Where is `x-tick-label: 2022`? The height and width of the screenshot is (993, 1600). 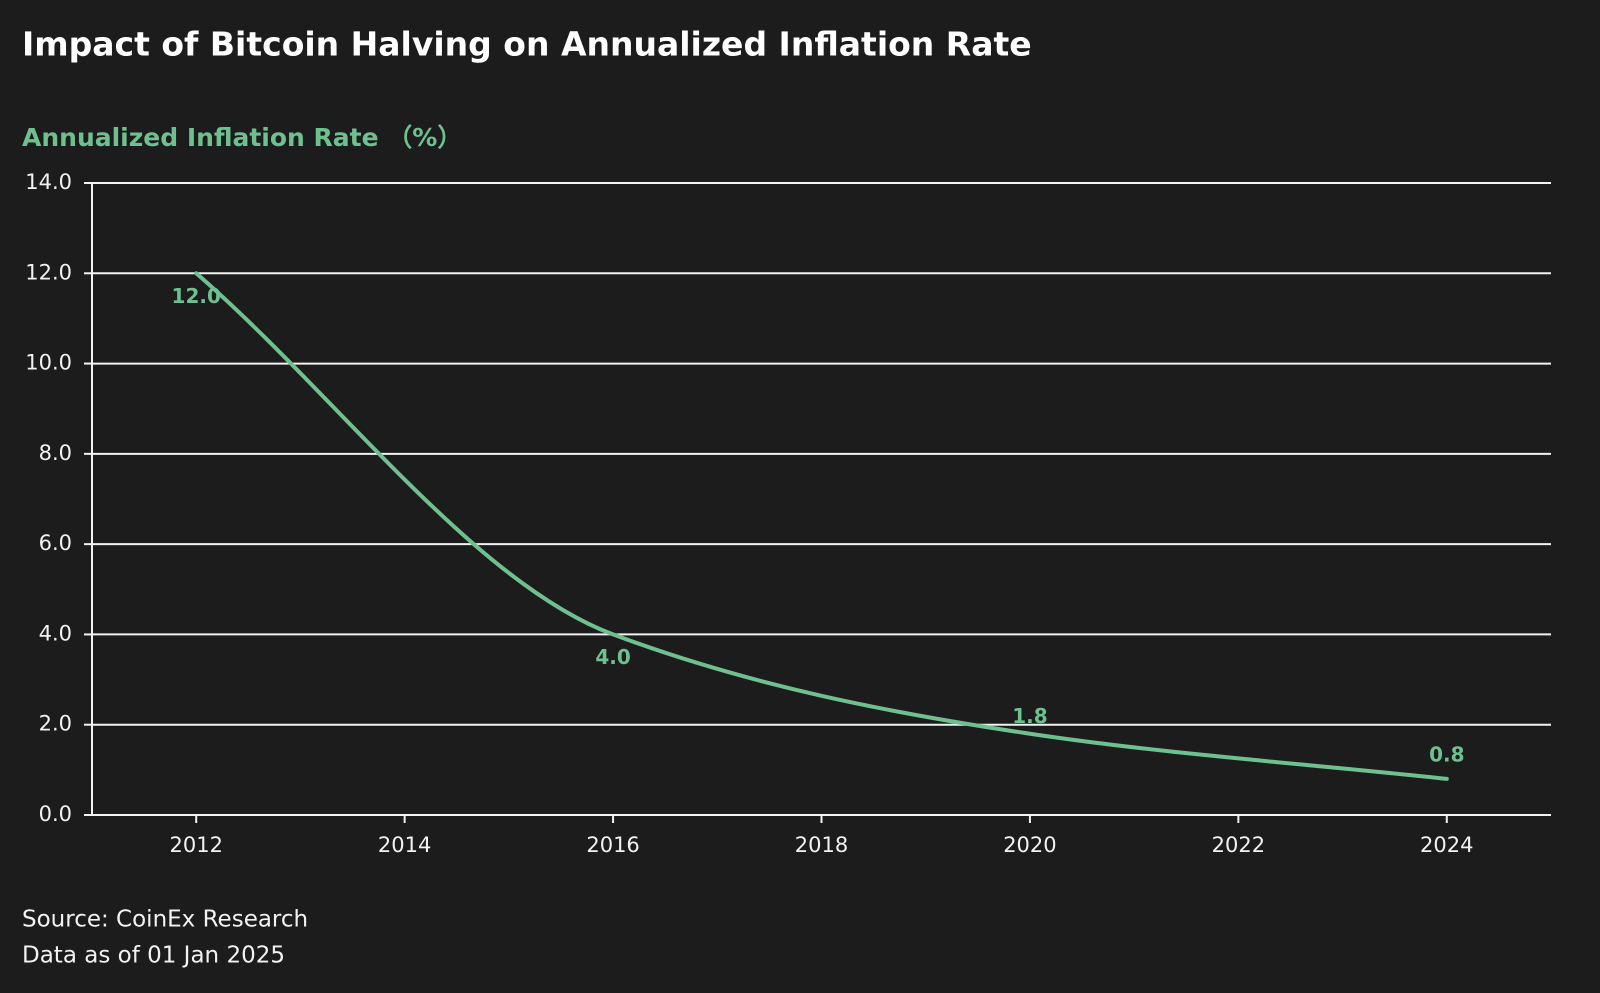
x-tick-label: 2022 is located at coordinates (1238, 845).